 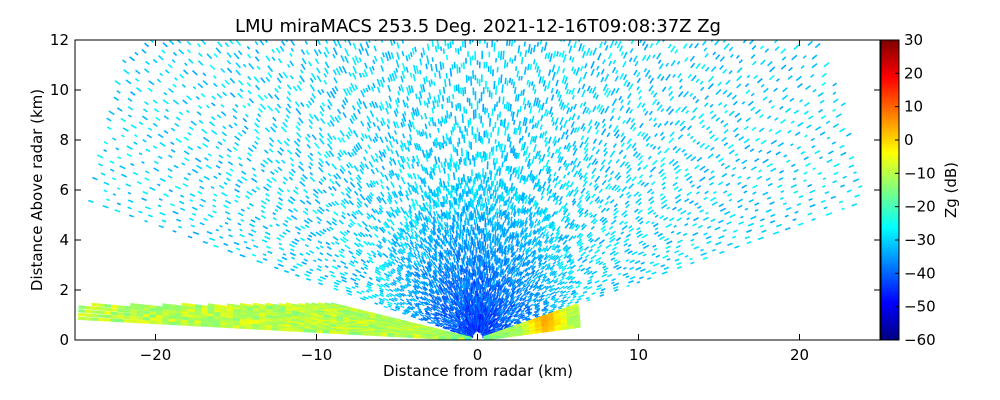 I want to click on field-gate-1971, so click(x=554, y=54).